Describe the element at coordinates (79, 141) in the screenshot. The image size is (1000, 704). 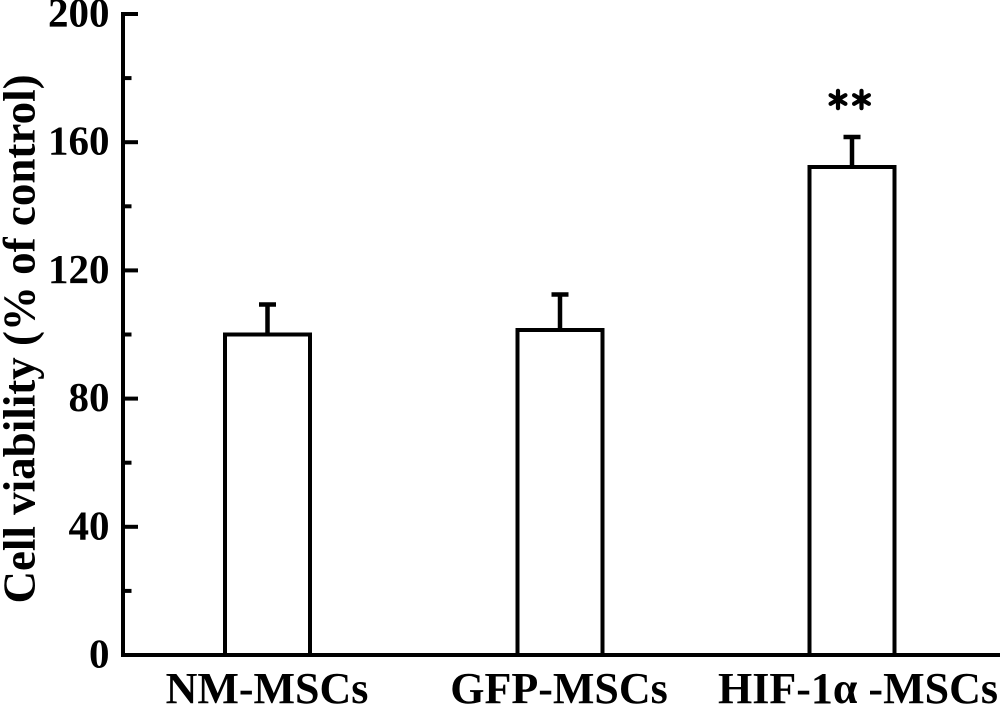
I see `svg-text: 160` at that location.